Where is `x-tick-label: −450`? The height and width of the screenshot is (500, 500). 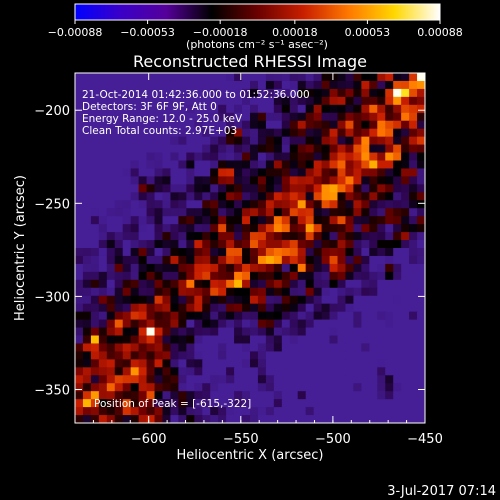
x-tick-label: −450 is located at coordinates (425, 439).